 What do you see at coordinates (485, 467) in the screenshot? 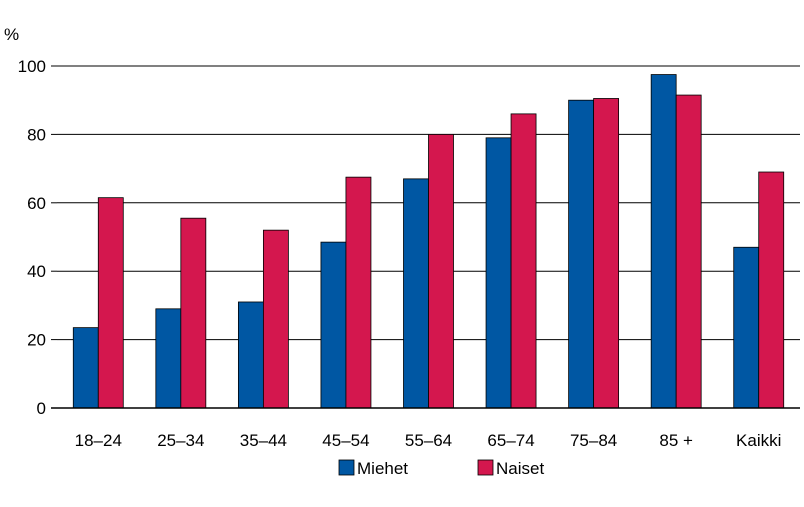
I see `legend-swatch-naiset` at bounding box center [485, 467].